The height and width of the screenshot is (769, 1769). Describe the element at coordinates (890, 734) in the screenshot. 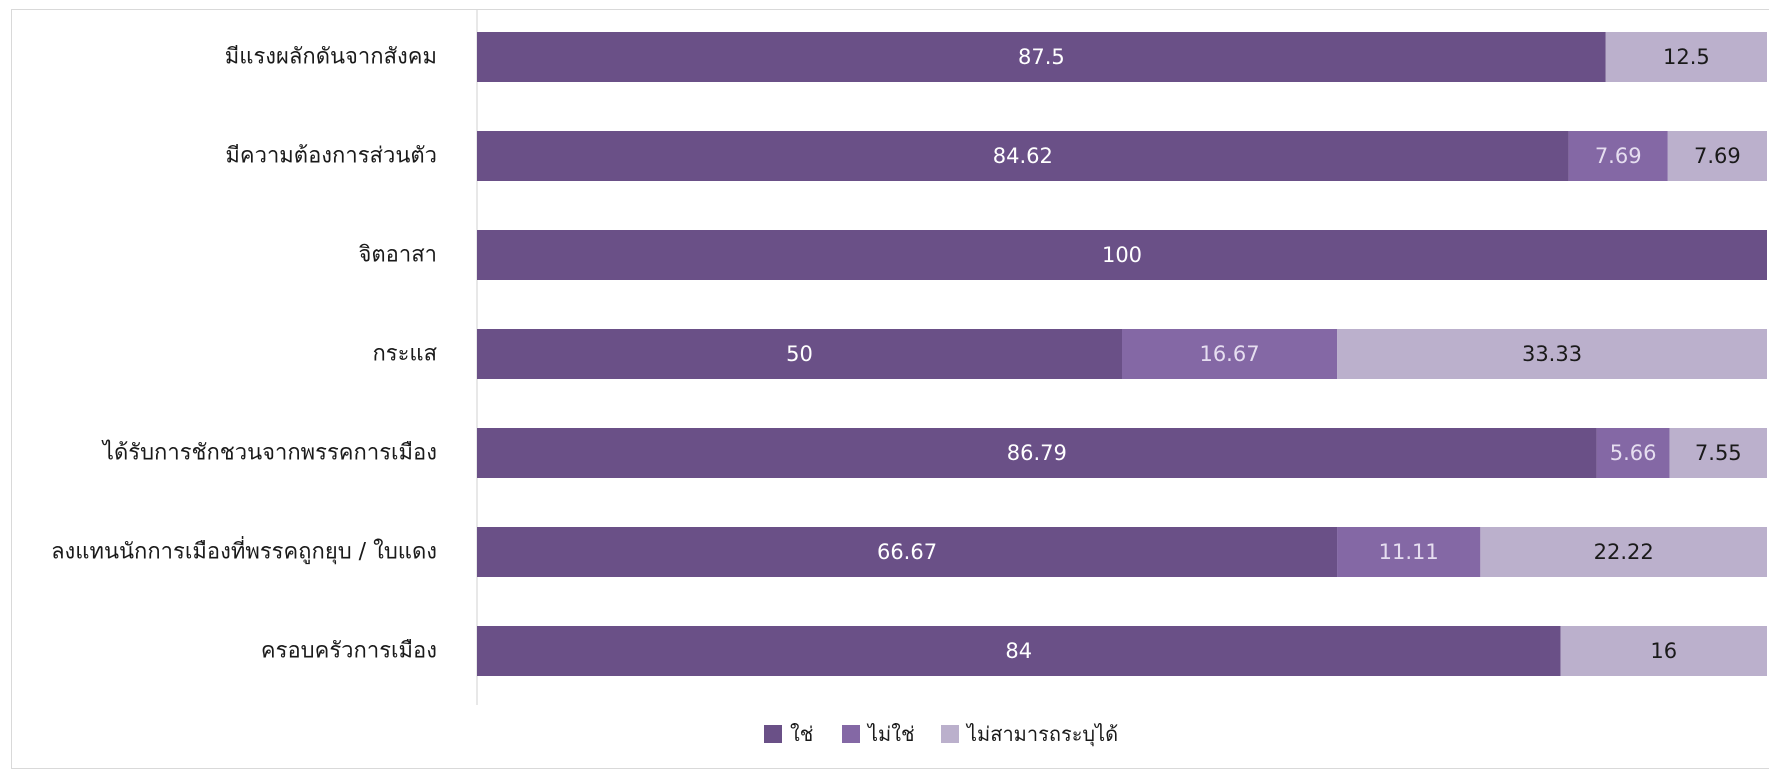

I see `legend-label: ไม่ใช่` at that location.